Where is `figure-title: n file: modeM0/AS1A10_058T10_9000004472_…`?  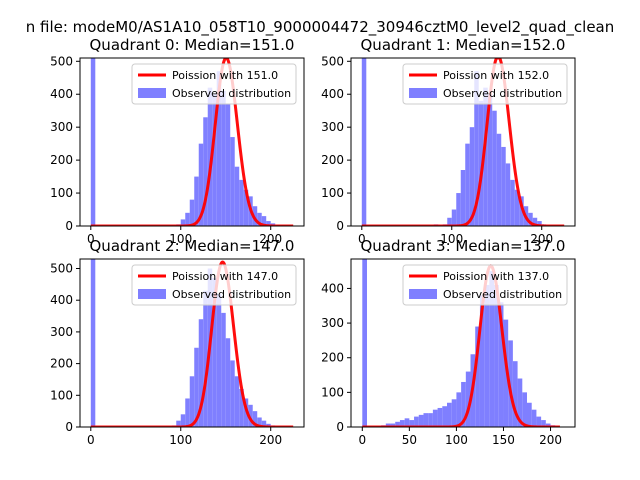
figure-title: n file: modeM0/AS1A10_058T10_9000004472_… is located at coordinates (320, 27).